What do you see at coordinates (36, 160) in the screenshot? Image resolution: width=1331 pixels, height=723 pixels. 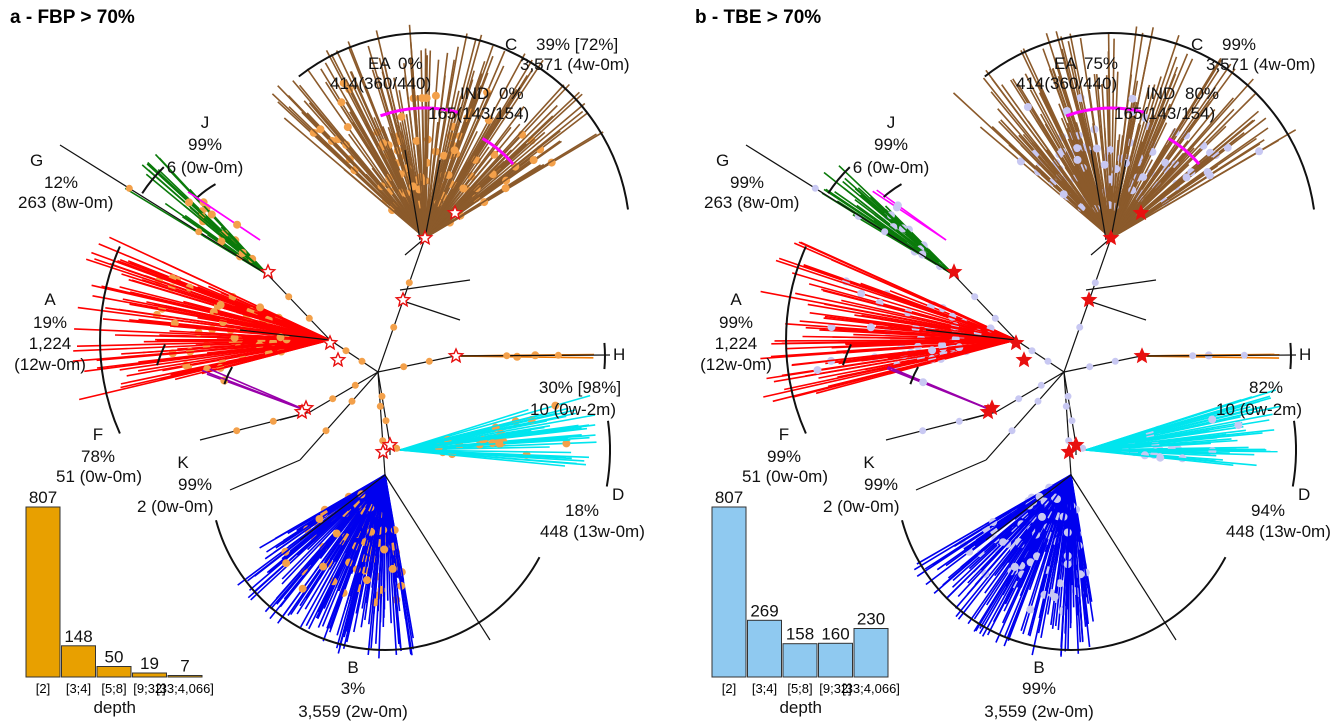 I see `clade-name-g: G` at bounding box center [36, 160].